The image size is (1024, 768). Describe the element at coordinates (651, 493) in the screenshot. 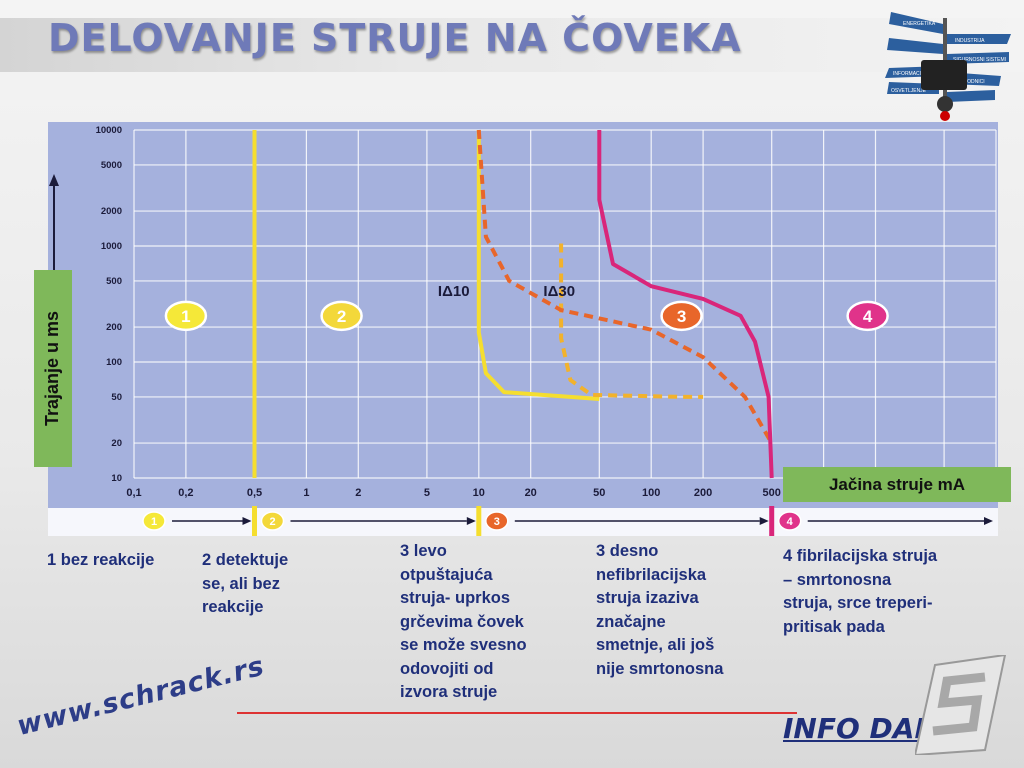

I see `x-tick-label-9: 100` at that location.